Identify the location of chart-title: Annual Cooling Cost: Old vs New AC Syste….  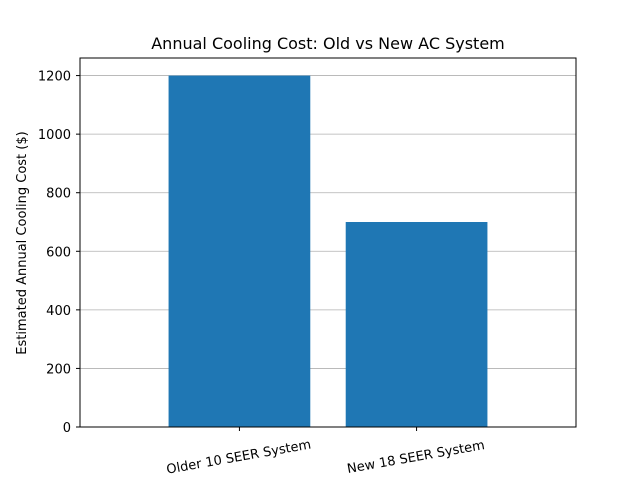
(328, 43).